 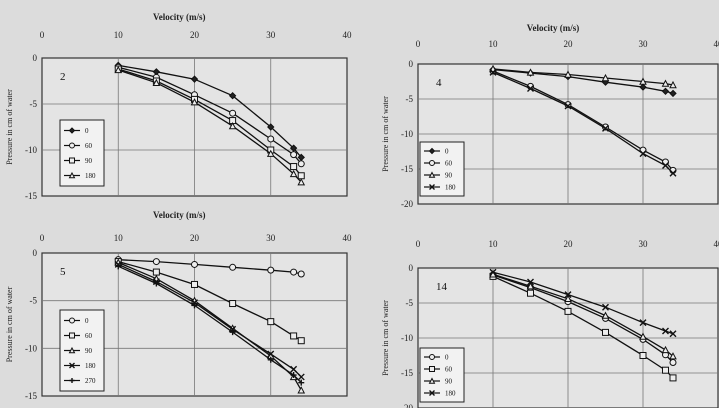 I want to click on panel-label: 4, so click(x=439, y=83).